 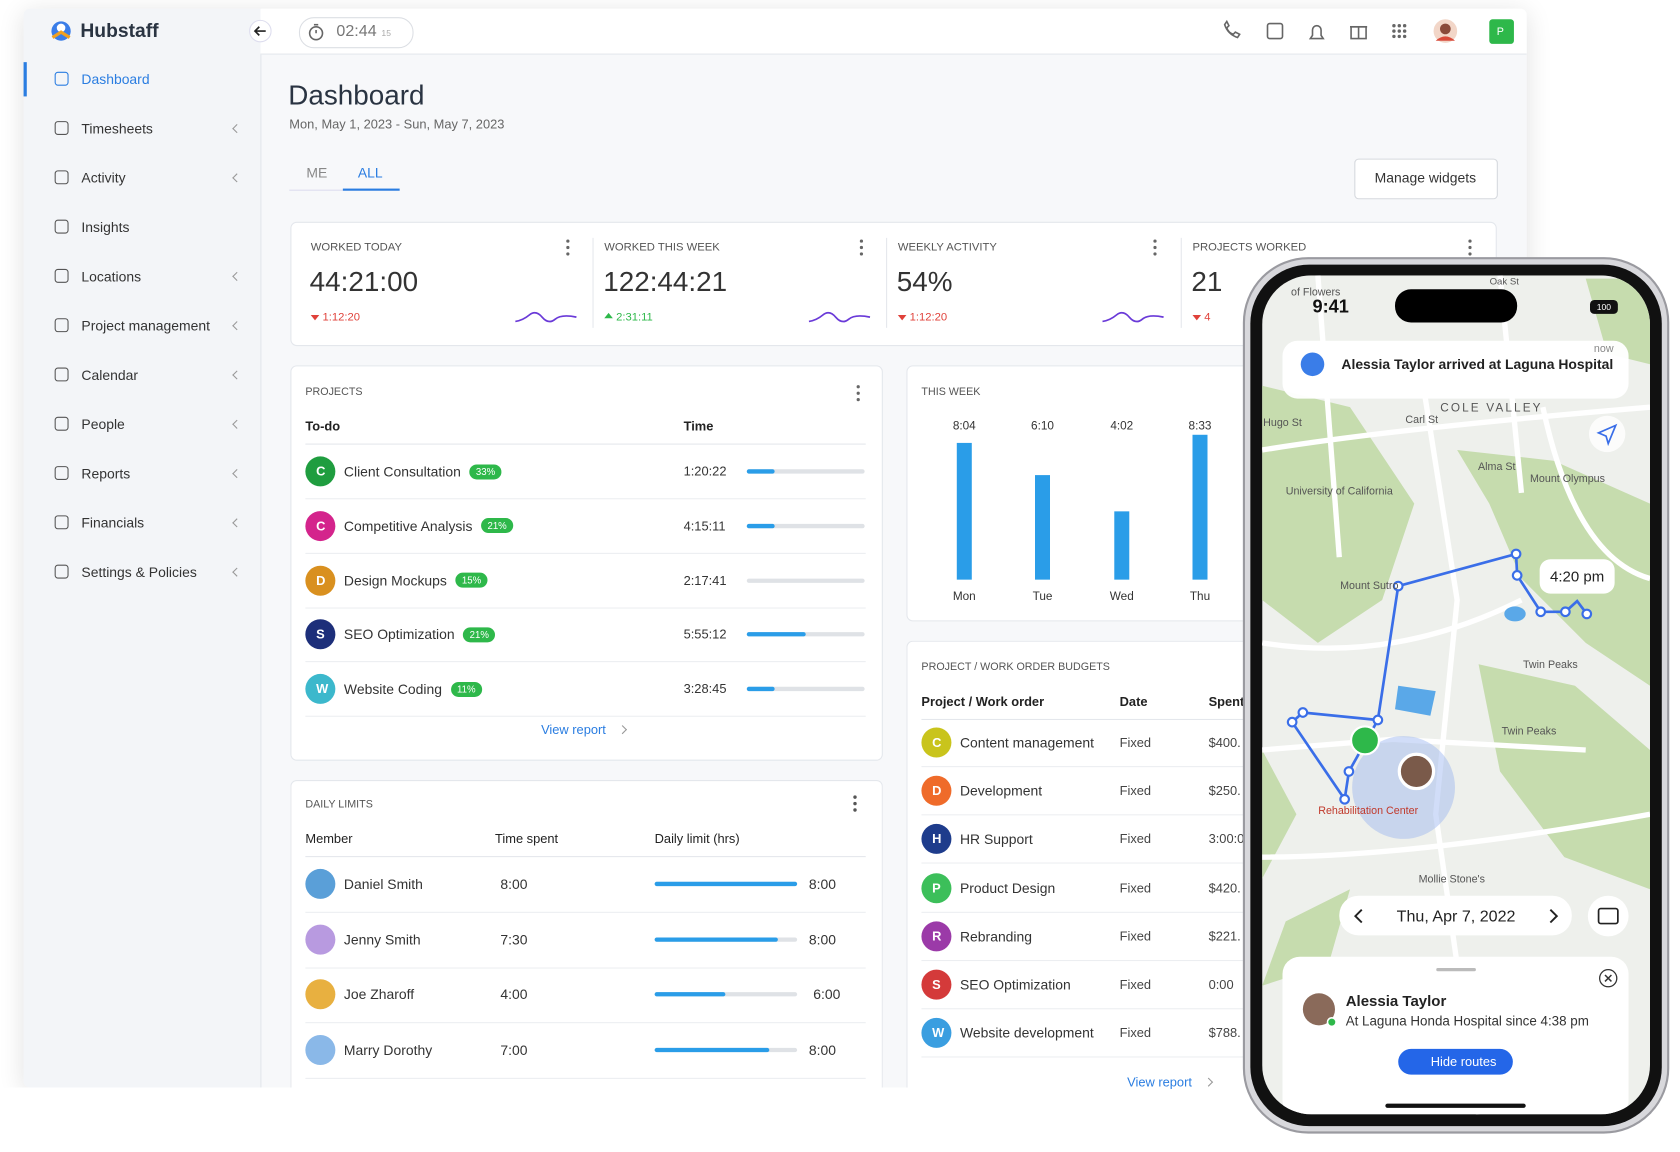 What do you see at coordinates (1027, 742) in the screenshot?
I see `budget-name: Content management` at bounding box center [1027, 742].